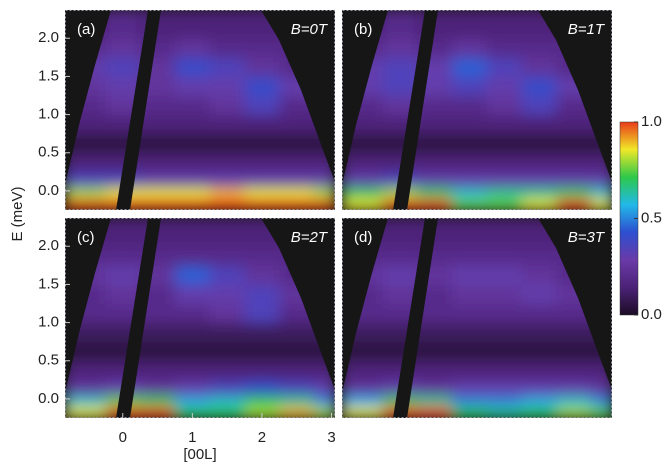 The width and height of the screenshot is (669, 474). What do you see at coordinates (17, 213) in the screenshot?
I see `y-axis-label: E (meV)` at bounding box center [17, 213].